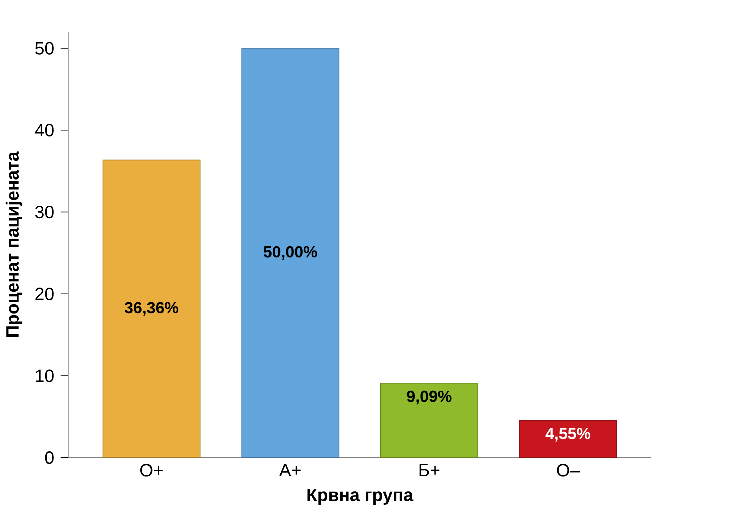  What do you see at coordinates (152, 470) in the screenshot?
I see `x-tick-label: О+` at bounding box center [152, 470].